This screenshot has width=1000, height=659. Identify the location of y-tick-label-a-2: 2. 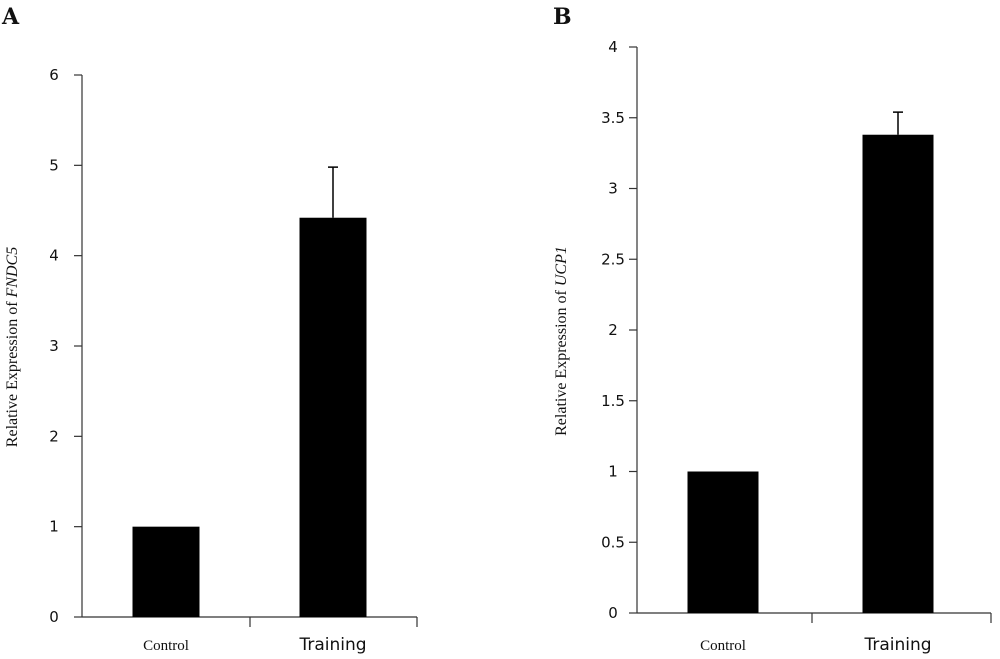
(54, 436).